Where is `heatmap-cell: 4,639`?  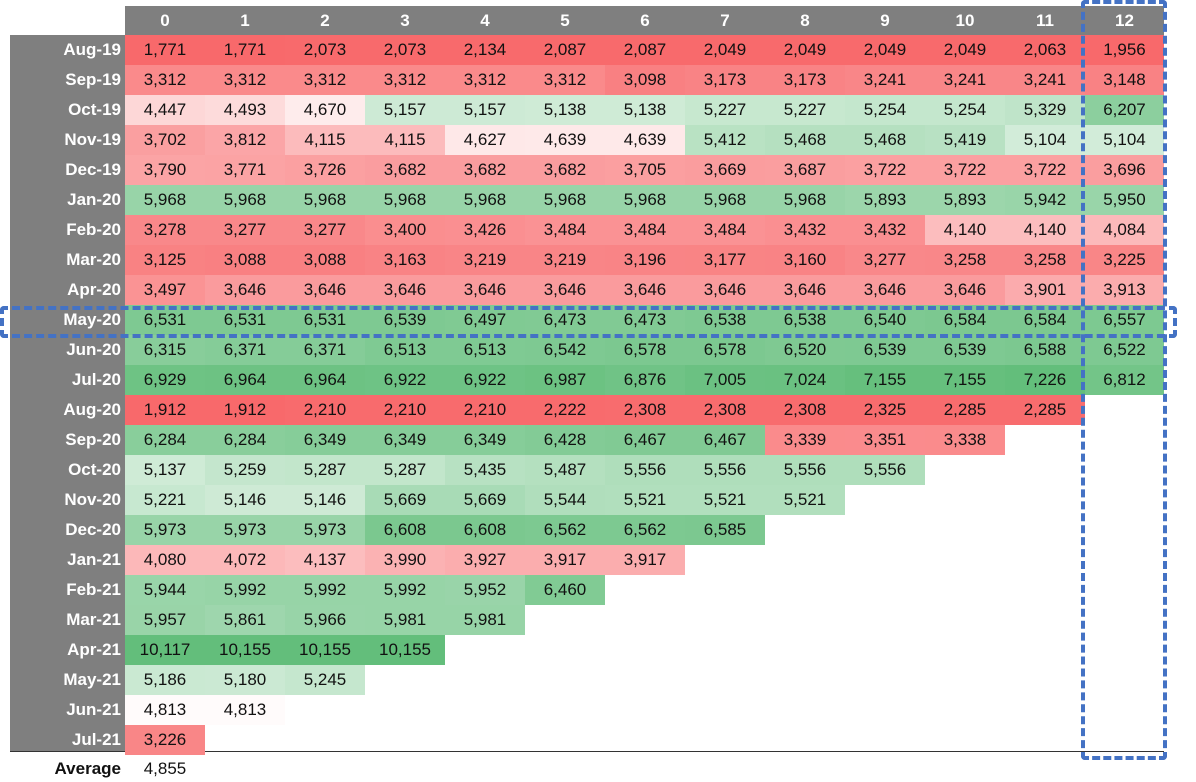 heatmap-cell: 4,639 is located at coordinates (565, 140).